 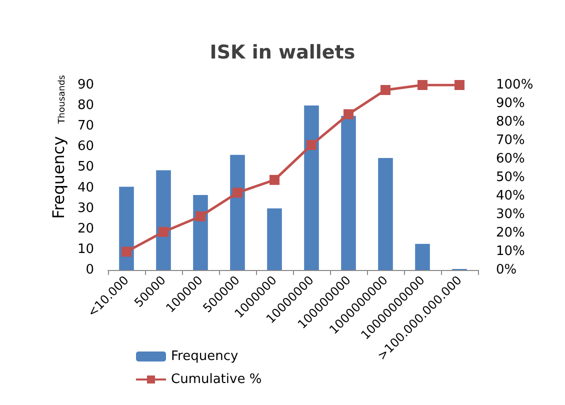 What do you see at coordinates (510, 122) in the screenshot?
I see `y2-tick-label: 80%` at bounding box center [510, 122].